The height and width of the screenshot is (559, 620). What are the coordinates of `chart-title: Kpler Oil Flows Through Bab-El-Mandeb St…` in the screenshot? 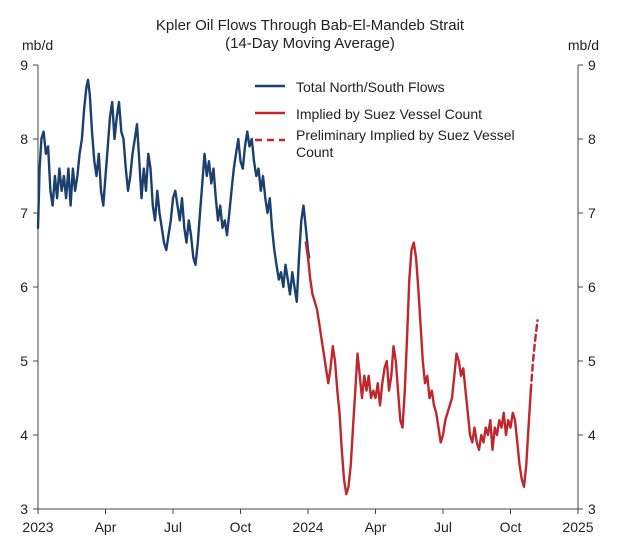 It's located at (310, 25).